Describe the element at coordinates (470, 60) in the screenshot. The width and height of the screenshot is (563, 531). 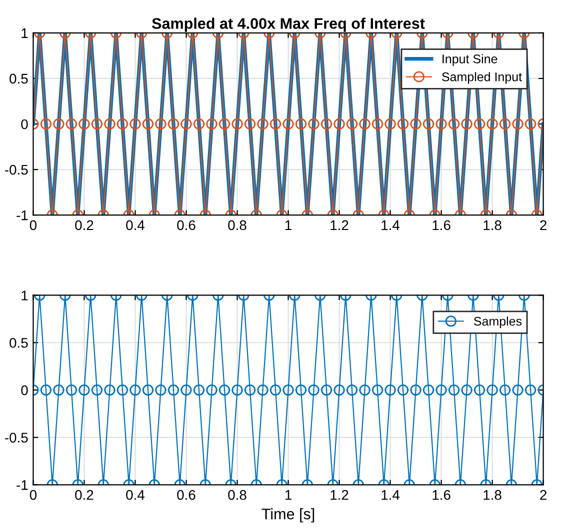
I see `legend-label: Input Sine` at that location.